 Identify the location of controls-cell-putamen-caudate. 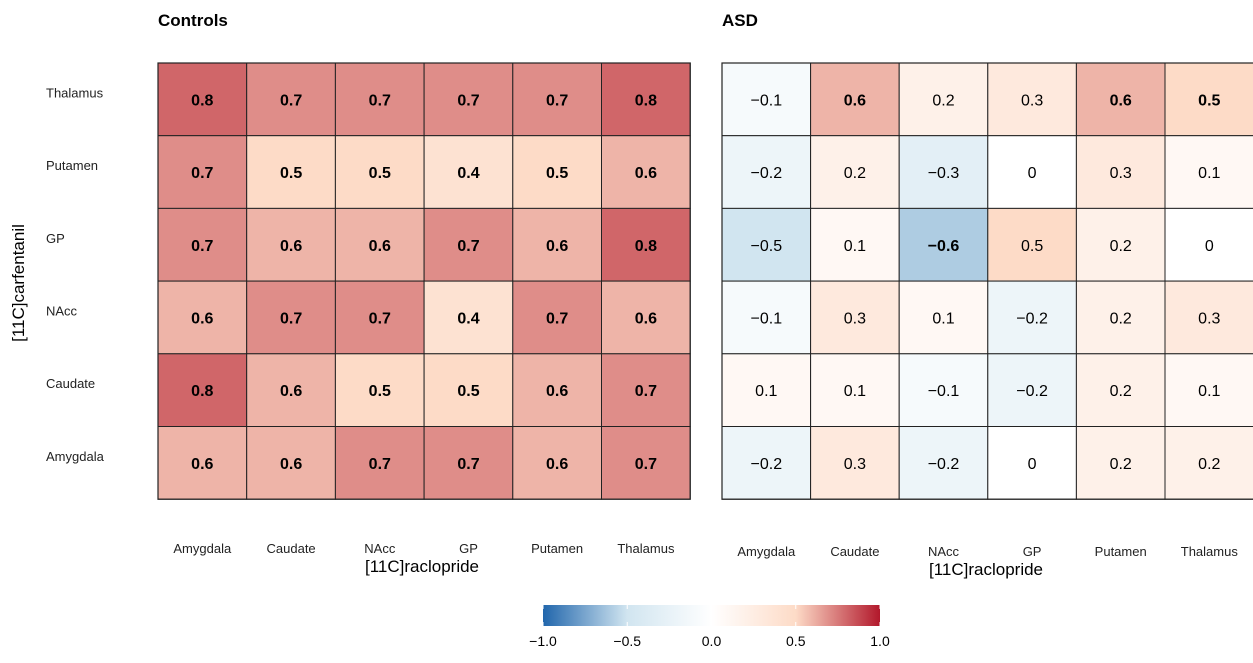
(291, 172).